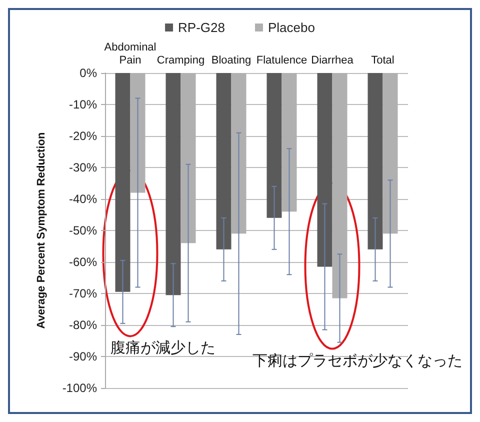  What do you see at coordinates (291, 27) in the screenshot?
I see `legend-label: Placebo` at bounding box center [291, 27].